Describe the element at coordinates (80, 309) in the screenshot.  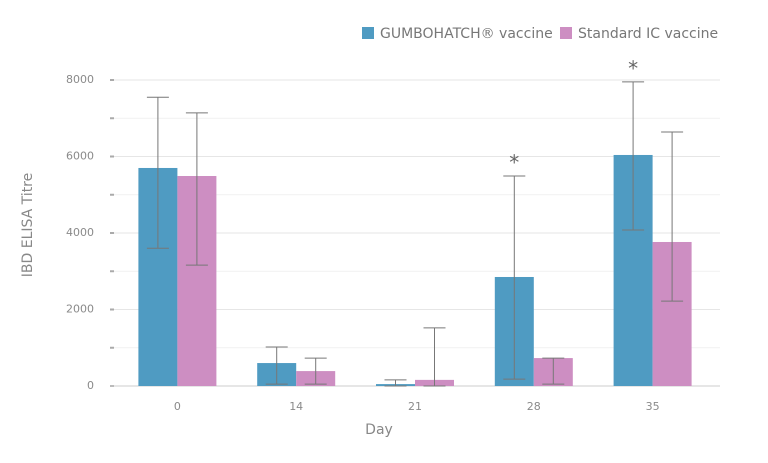
I see `y-tick-label: 2000` at that location.